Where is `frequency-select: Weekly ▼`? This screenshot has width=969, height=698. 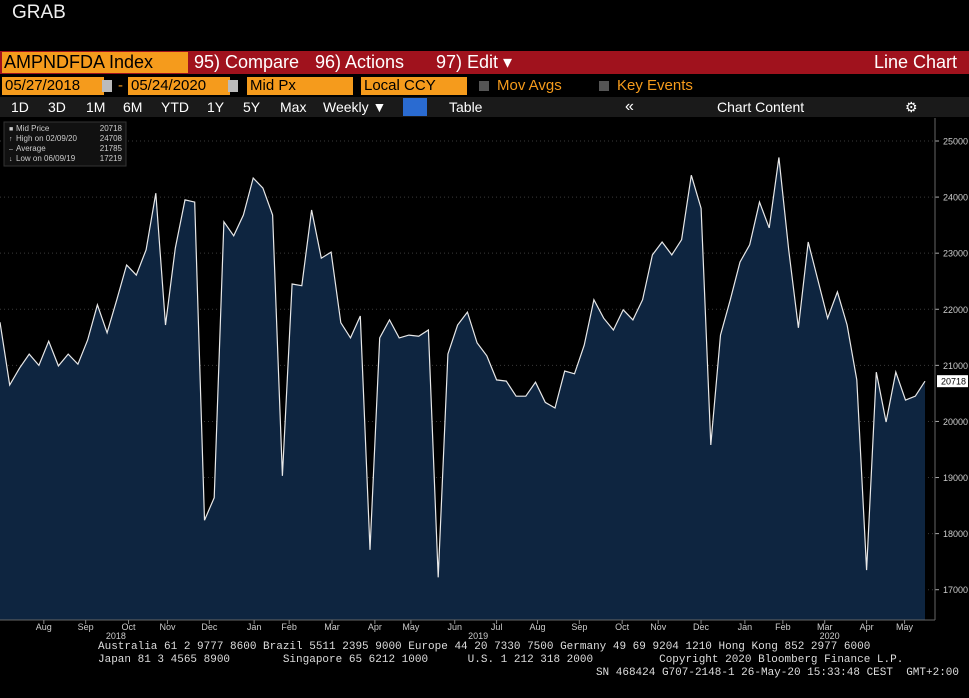
frequency-select: Weekly ▼ is located at coordinates (355, 107).